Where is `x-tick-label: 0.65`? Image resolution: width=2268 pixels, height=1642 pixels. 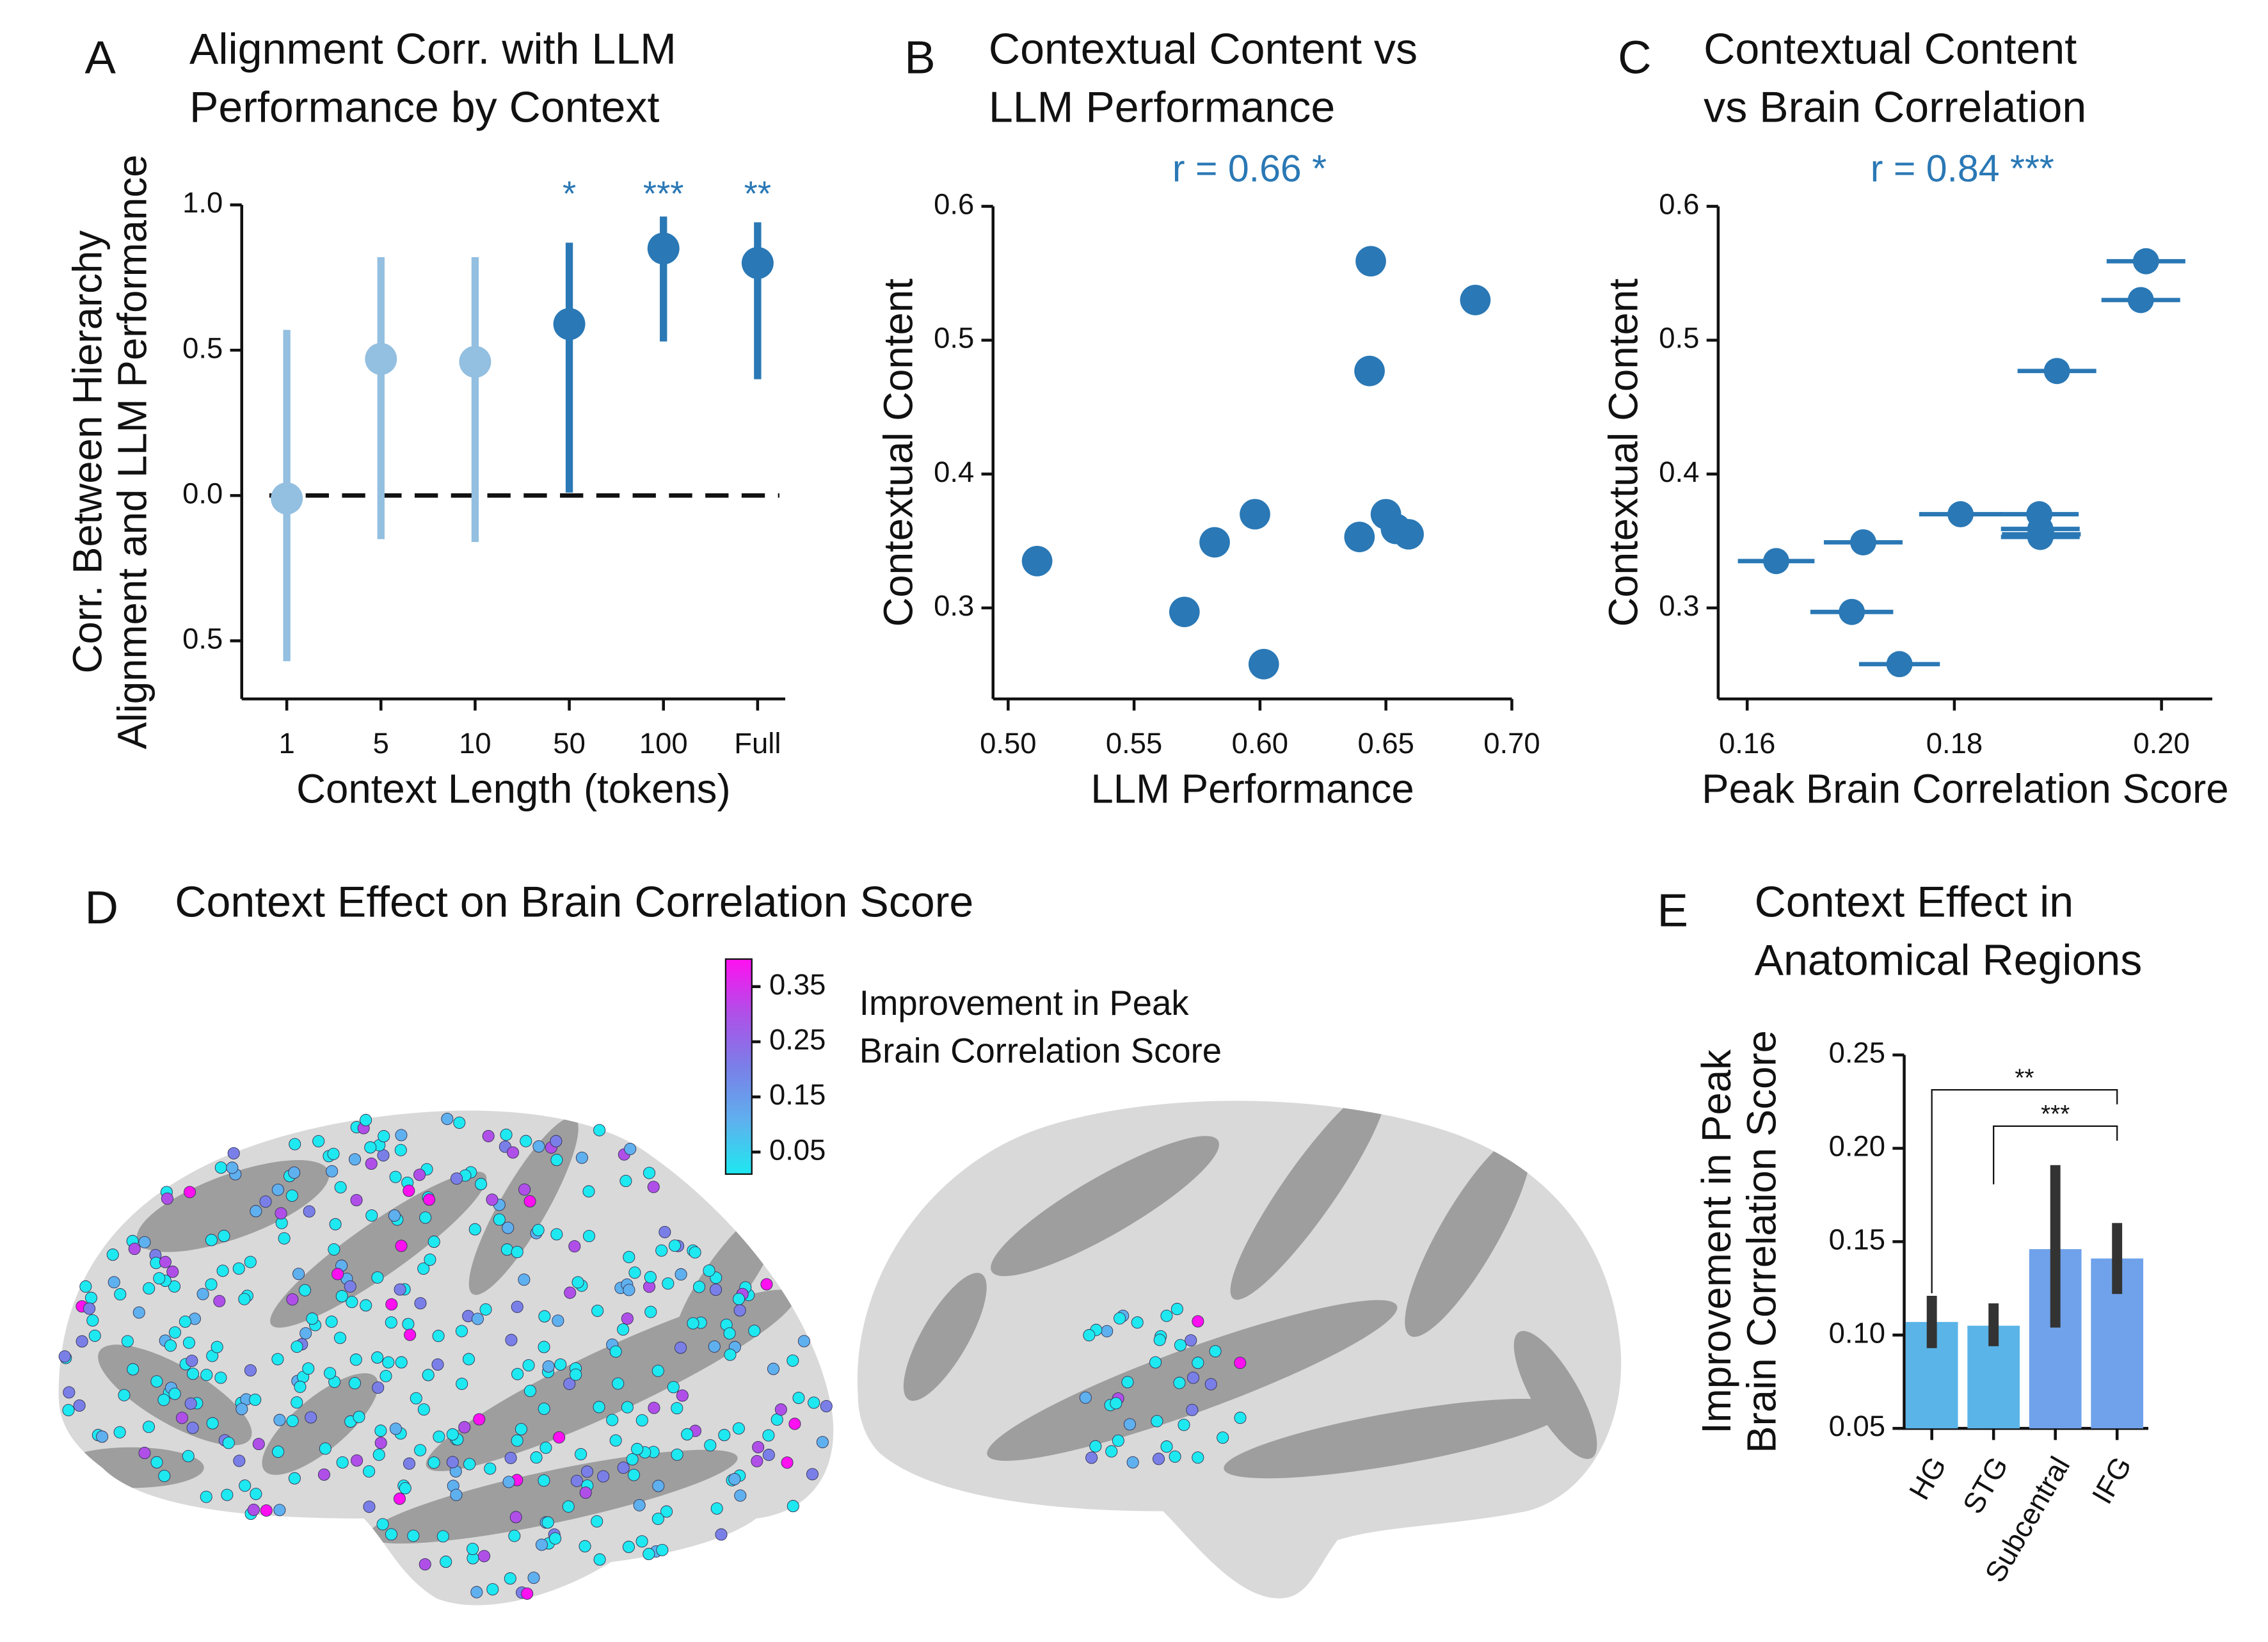 x-tick-label: 0.65 is located at coordinates (1385, 743).